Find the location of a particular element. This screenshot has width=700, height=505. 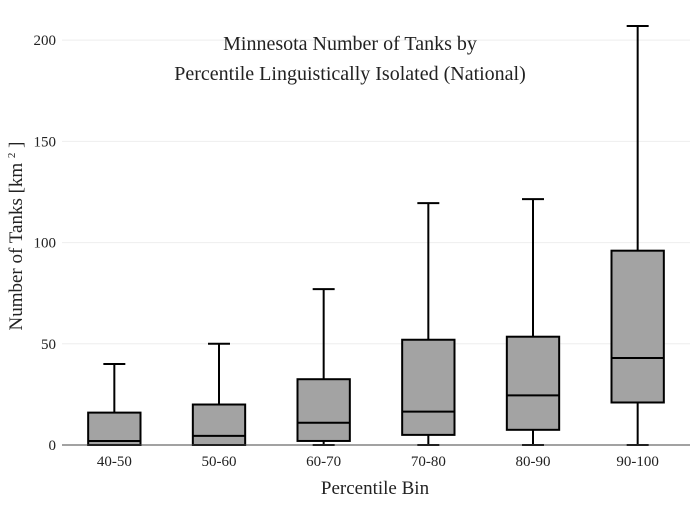

y-axis-unit: [km is located at coordinates (16, 178).